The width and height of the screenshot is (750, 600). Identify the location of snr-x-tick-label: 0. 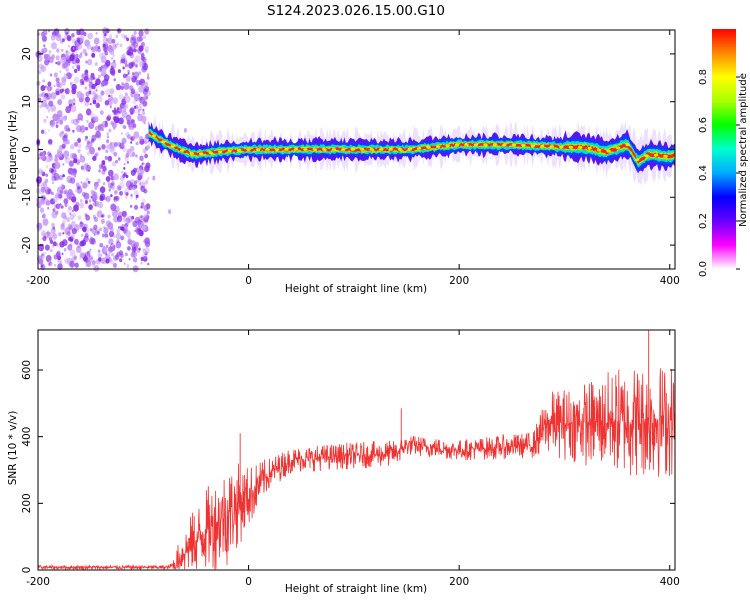
(248, 582).